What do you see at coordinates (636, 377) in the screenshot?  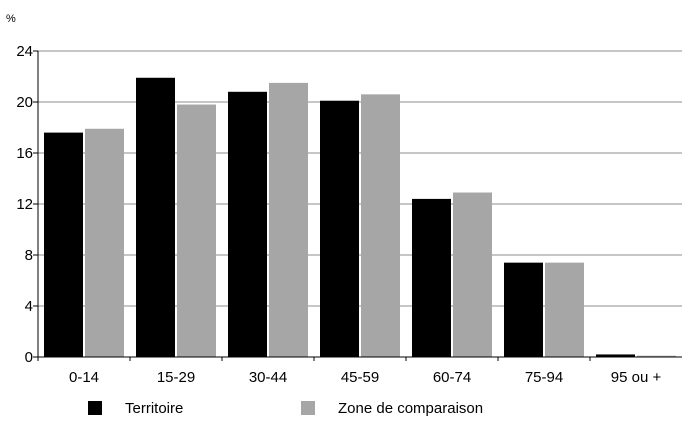 I see `x-tick-label: 95 ou +` at bounding box center [636, 377].